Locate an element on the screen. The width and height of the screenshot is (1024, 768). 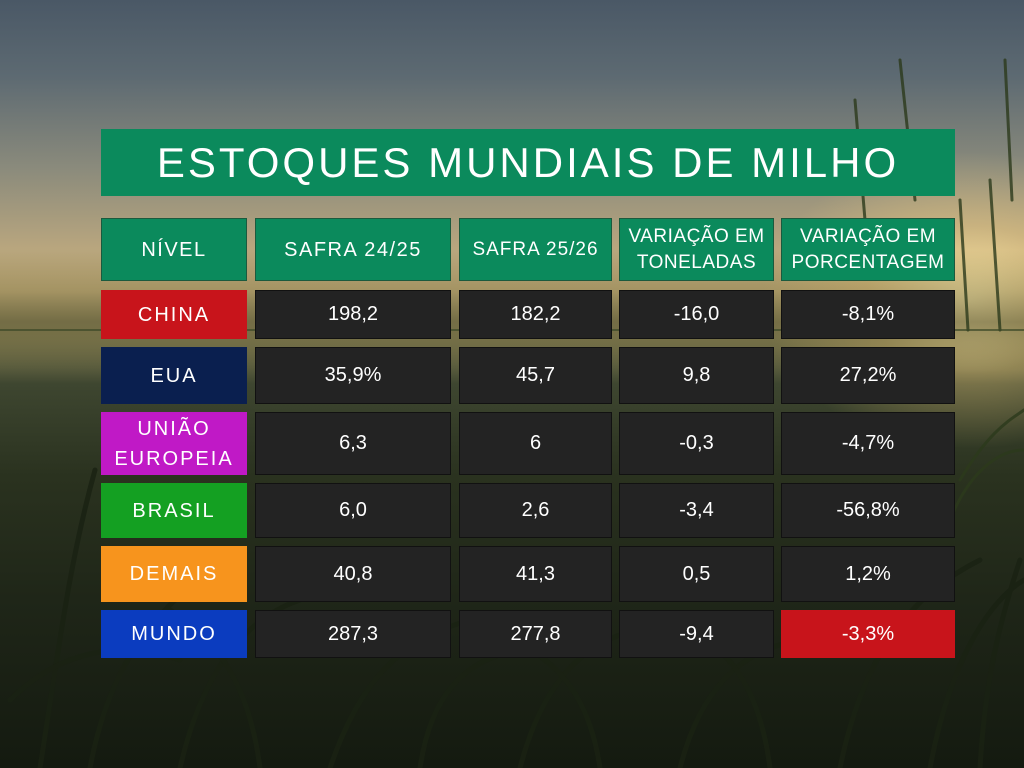
table-cell-var-ton: -3,4 is located at coordinates (696, 510).